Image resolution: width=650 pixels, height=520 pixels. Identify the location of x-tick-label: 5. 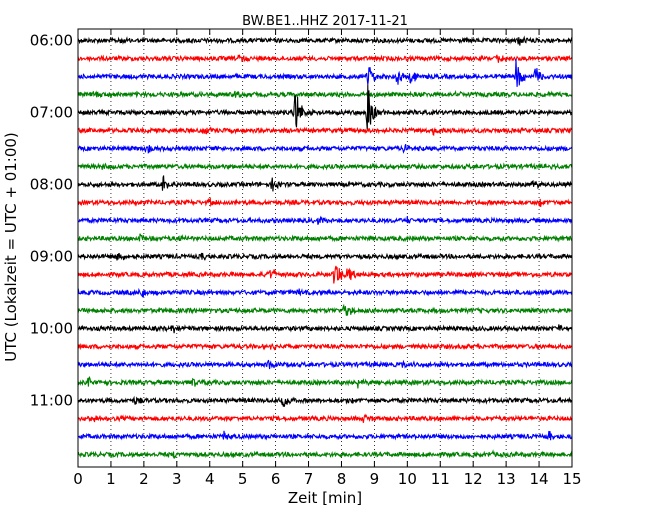
(243, 479).